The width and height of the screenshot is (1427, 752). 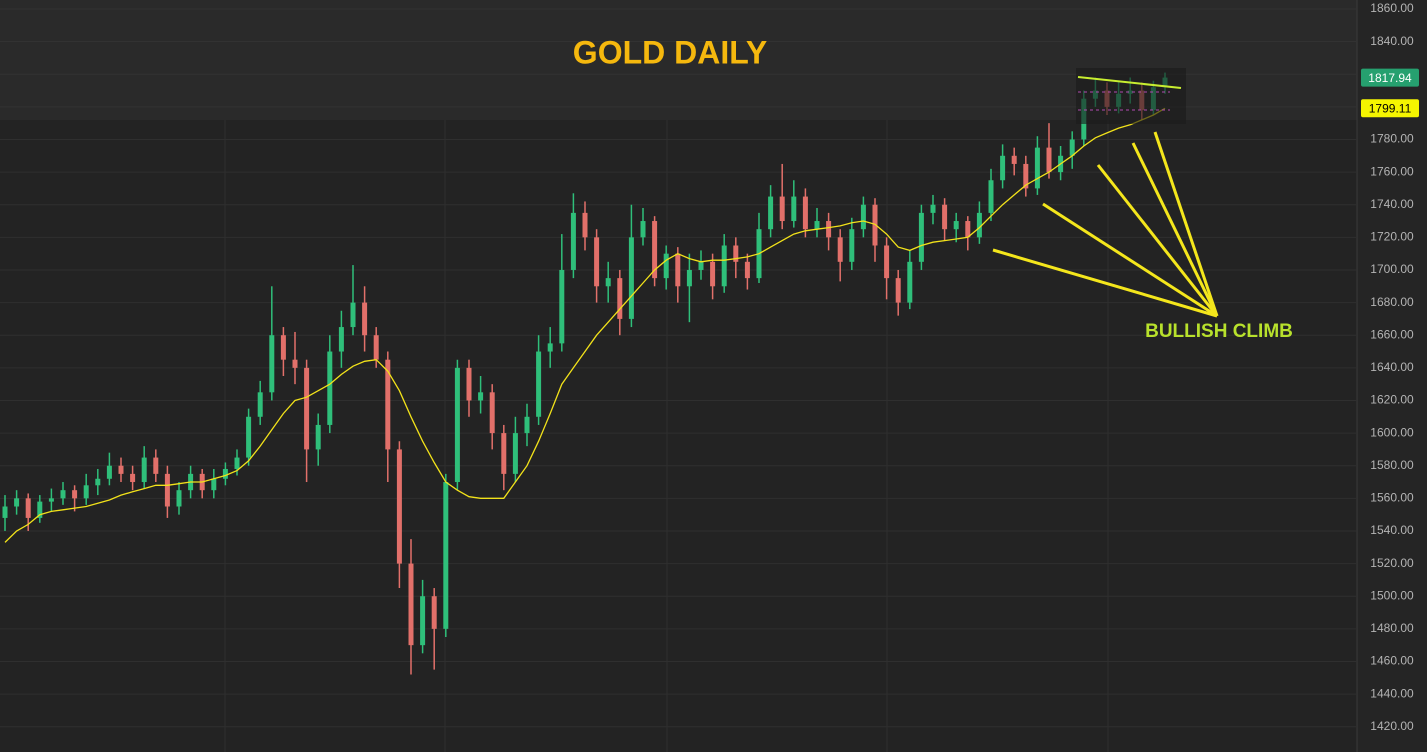 What do you see at coordinates (1392, 204) in the screenshot?
I see `y-tick-label: 1740.00` at bounding box center [1392, 204].